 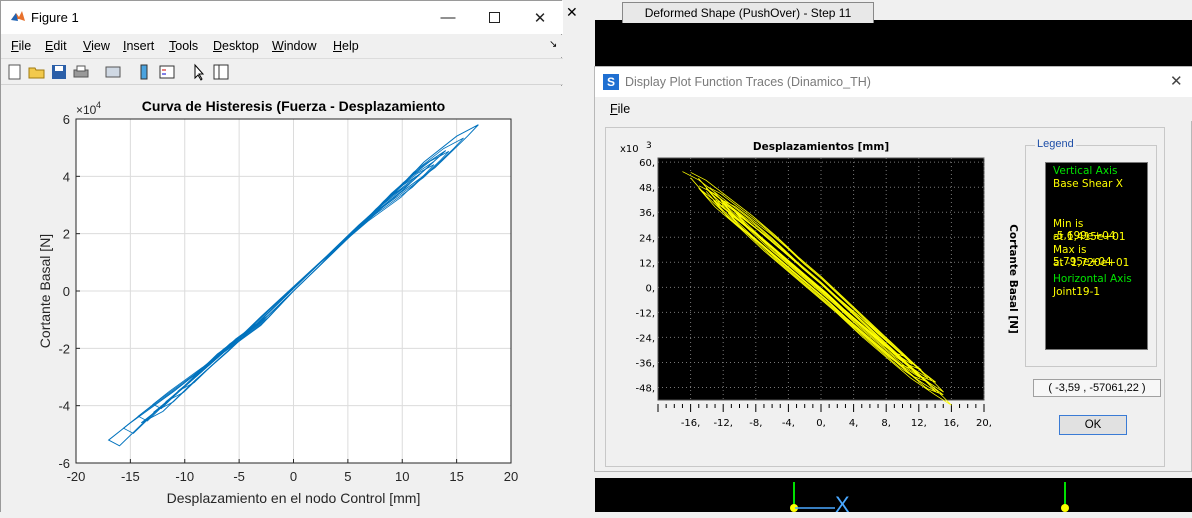 What do you see at coordinates (221, 72) in the screenshot?
I see `property-inspector-icon` at bounding box center [221, 72].